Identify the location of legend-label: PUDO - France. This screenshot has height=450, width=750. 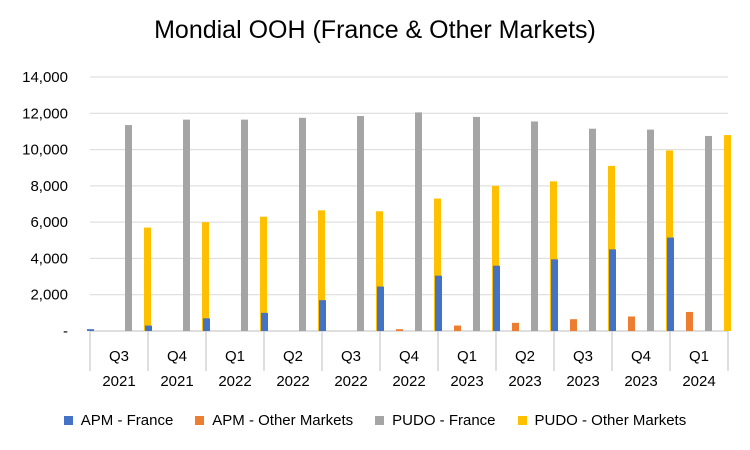
(444, 420).